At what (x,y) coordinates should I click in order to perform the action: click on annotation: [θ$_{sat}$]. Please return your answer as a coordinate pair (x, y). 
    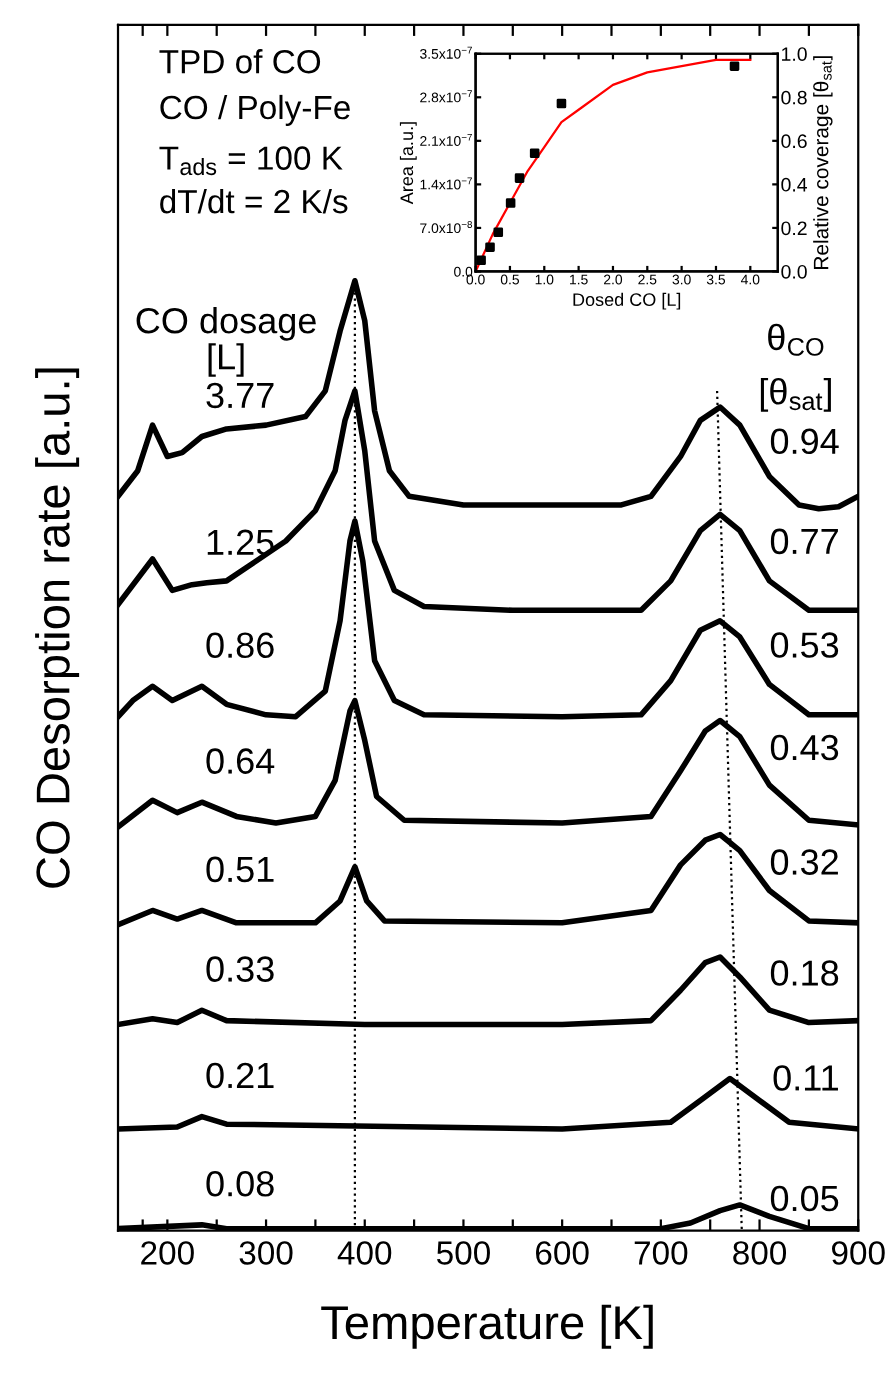
    Looking at the image, I should click on (795, 395).